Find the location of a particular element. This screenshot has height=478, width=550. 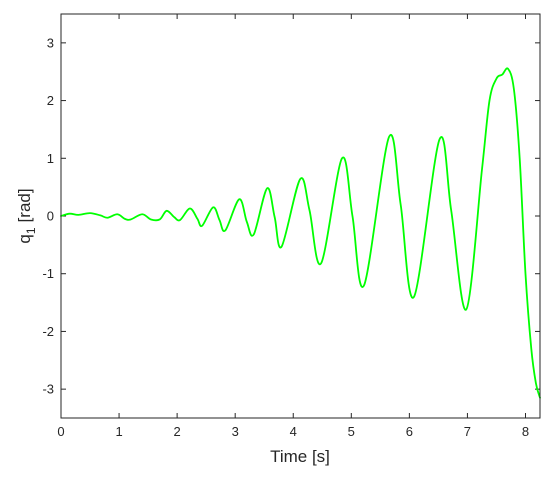

y-tick-label: 1 is located at coordinates (50, 158).